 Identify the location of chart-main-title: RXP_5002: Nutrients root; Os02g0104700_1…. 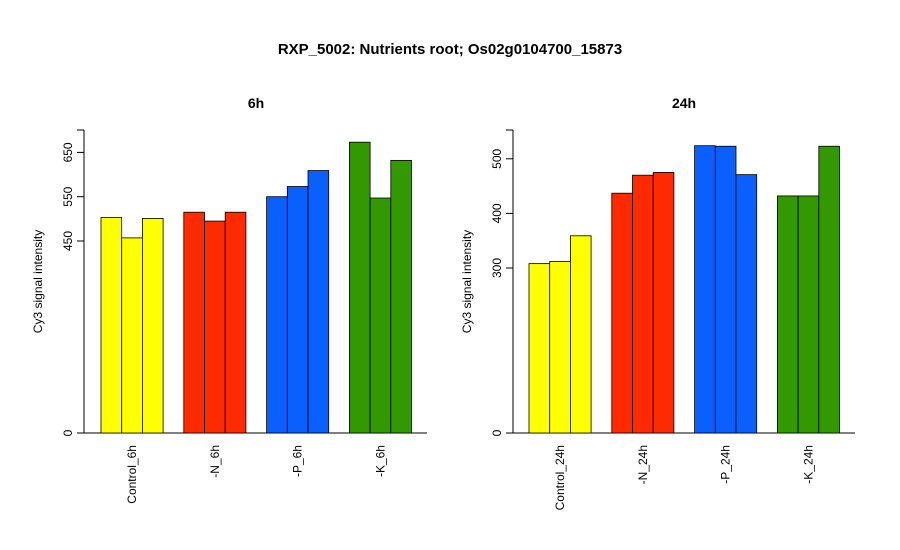
(450, 49).